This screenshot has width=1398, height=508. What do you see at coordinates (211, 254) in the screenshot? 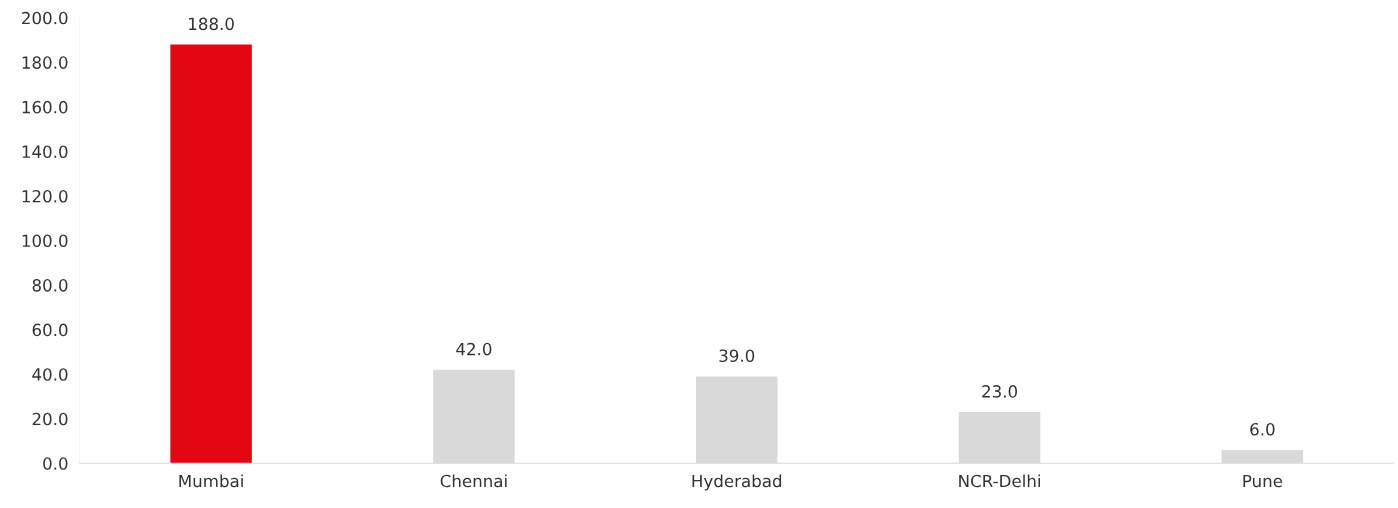
I see `bar` at bounding box center [211, 254].